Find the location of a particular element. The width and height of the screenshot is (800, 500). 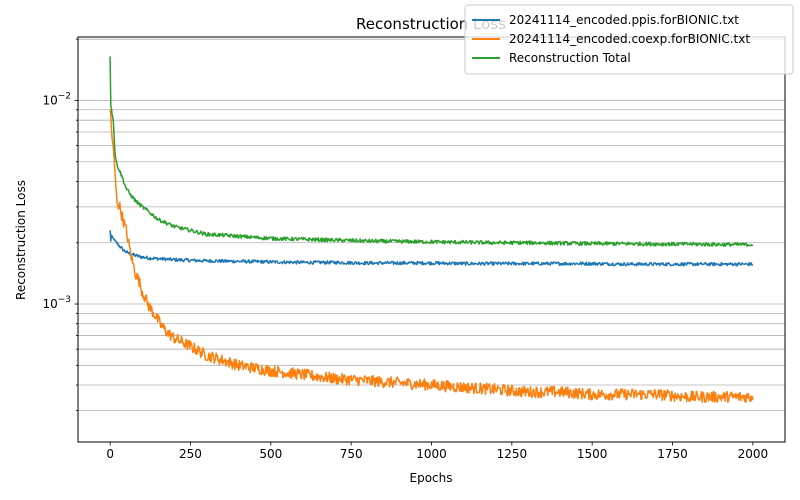

x-tick-label: 2000 is located at coordinates (753, 454).